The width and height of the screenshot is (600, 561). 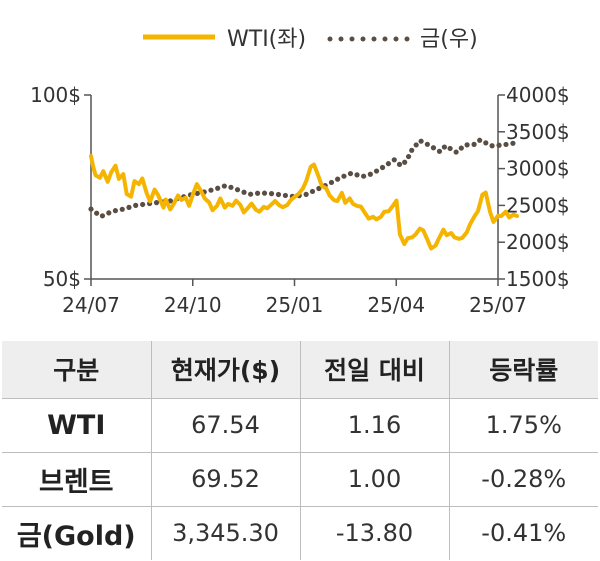 I want to click on price-cell: 67.54, so click(x=225, y=425).